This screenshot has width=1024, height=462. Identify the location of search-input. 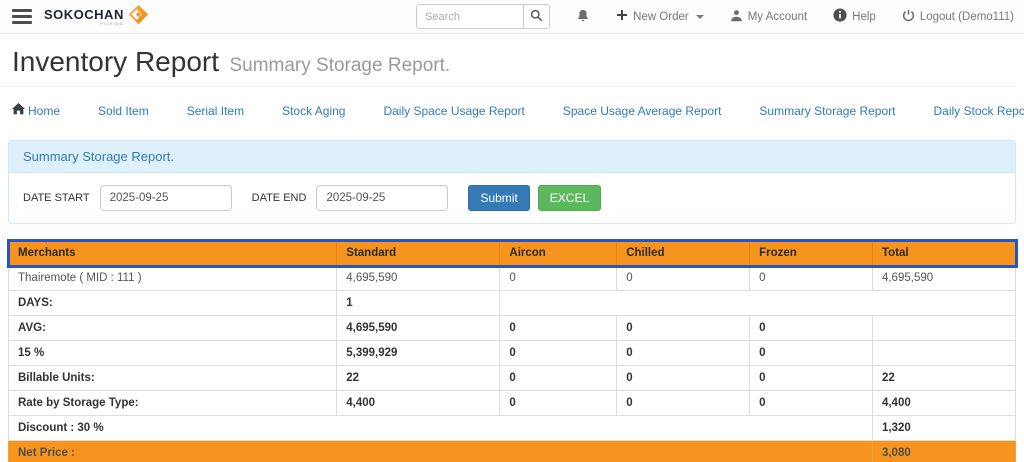
(470, 16).